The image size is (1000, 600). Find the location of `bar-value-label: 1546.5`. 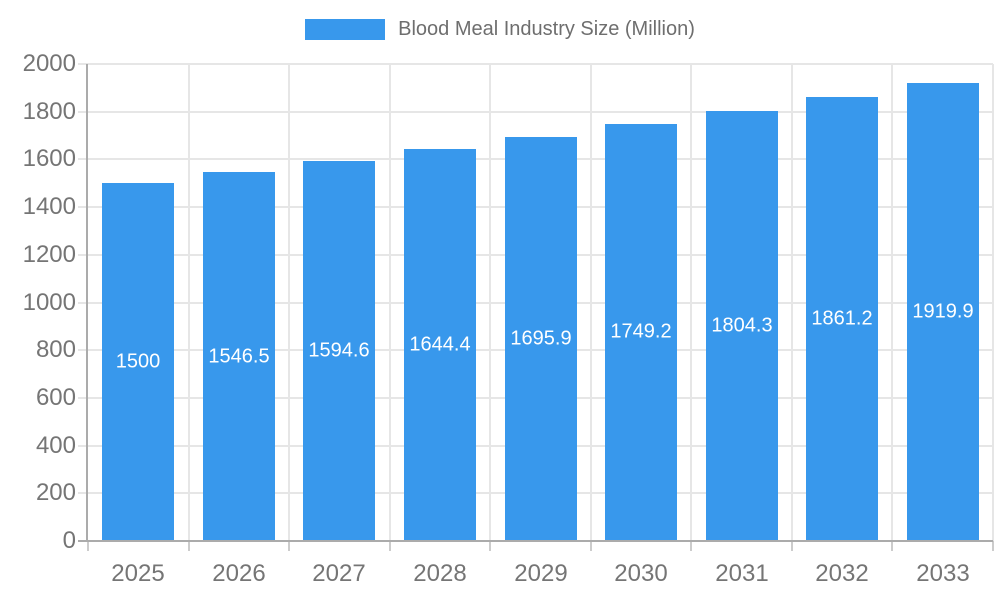

bar-value-label: 1546.5 is located at coordinates (239, 356).